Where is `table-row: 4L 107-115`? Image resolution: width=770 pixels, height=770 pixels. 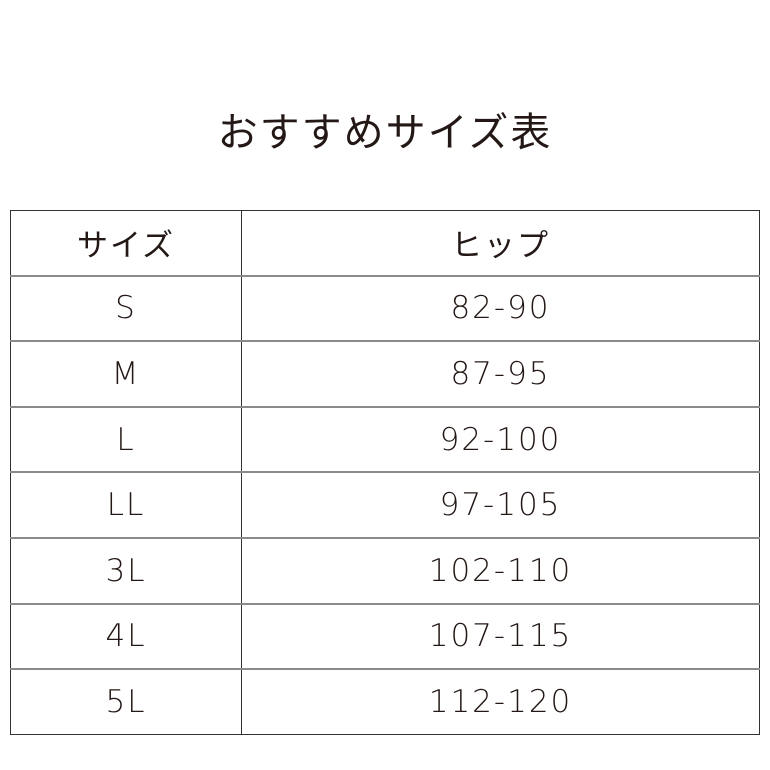
table-row: 4L 107-115 is located at coordinates (385, 636).